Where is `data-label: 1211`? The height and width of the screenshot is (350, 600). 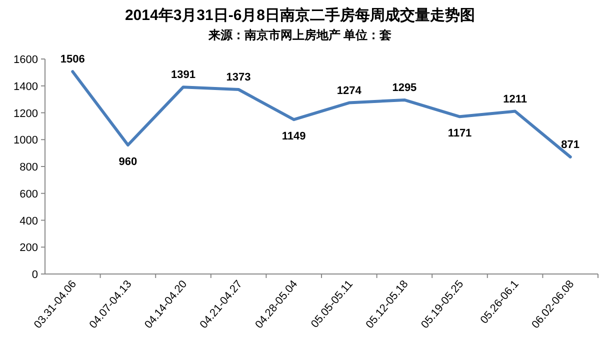
data-label: 1211 is located at coordinates (515, 99).